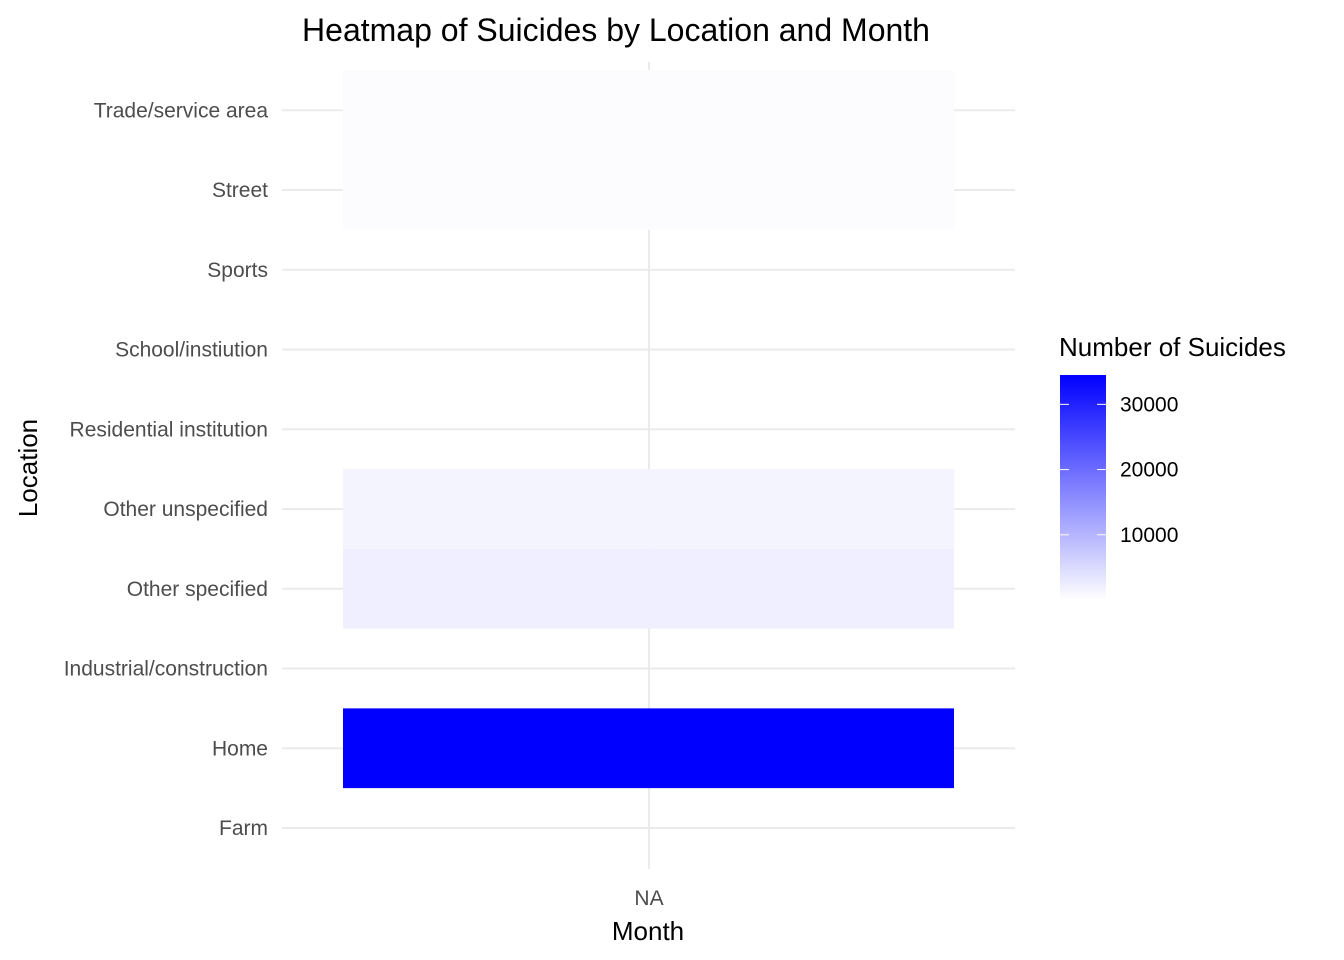  What do you see at coordinates (1149, 535) in the screenshot?
I see `legend-label-10000: 10000` at bounding box center [1149, 535].